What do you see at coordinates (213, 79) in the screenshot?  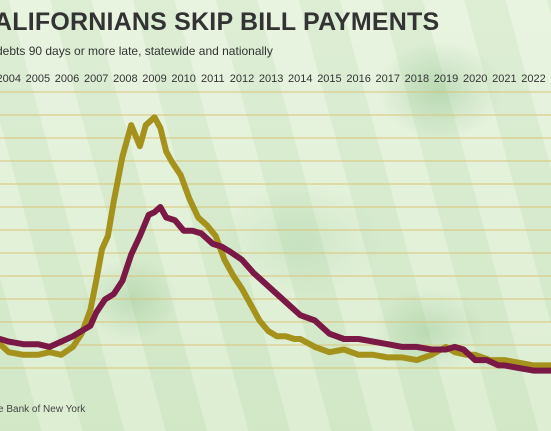 I see `x-tick-label: 2011` at bounding box center [213, 79].